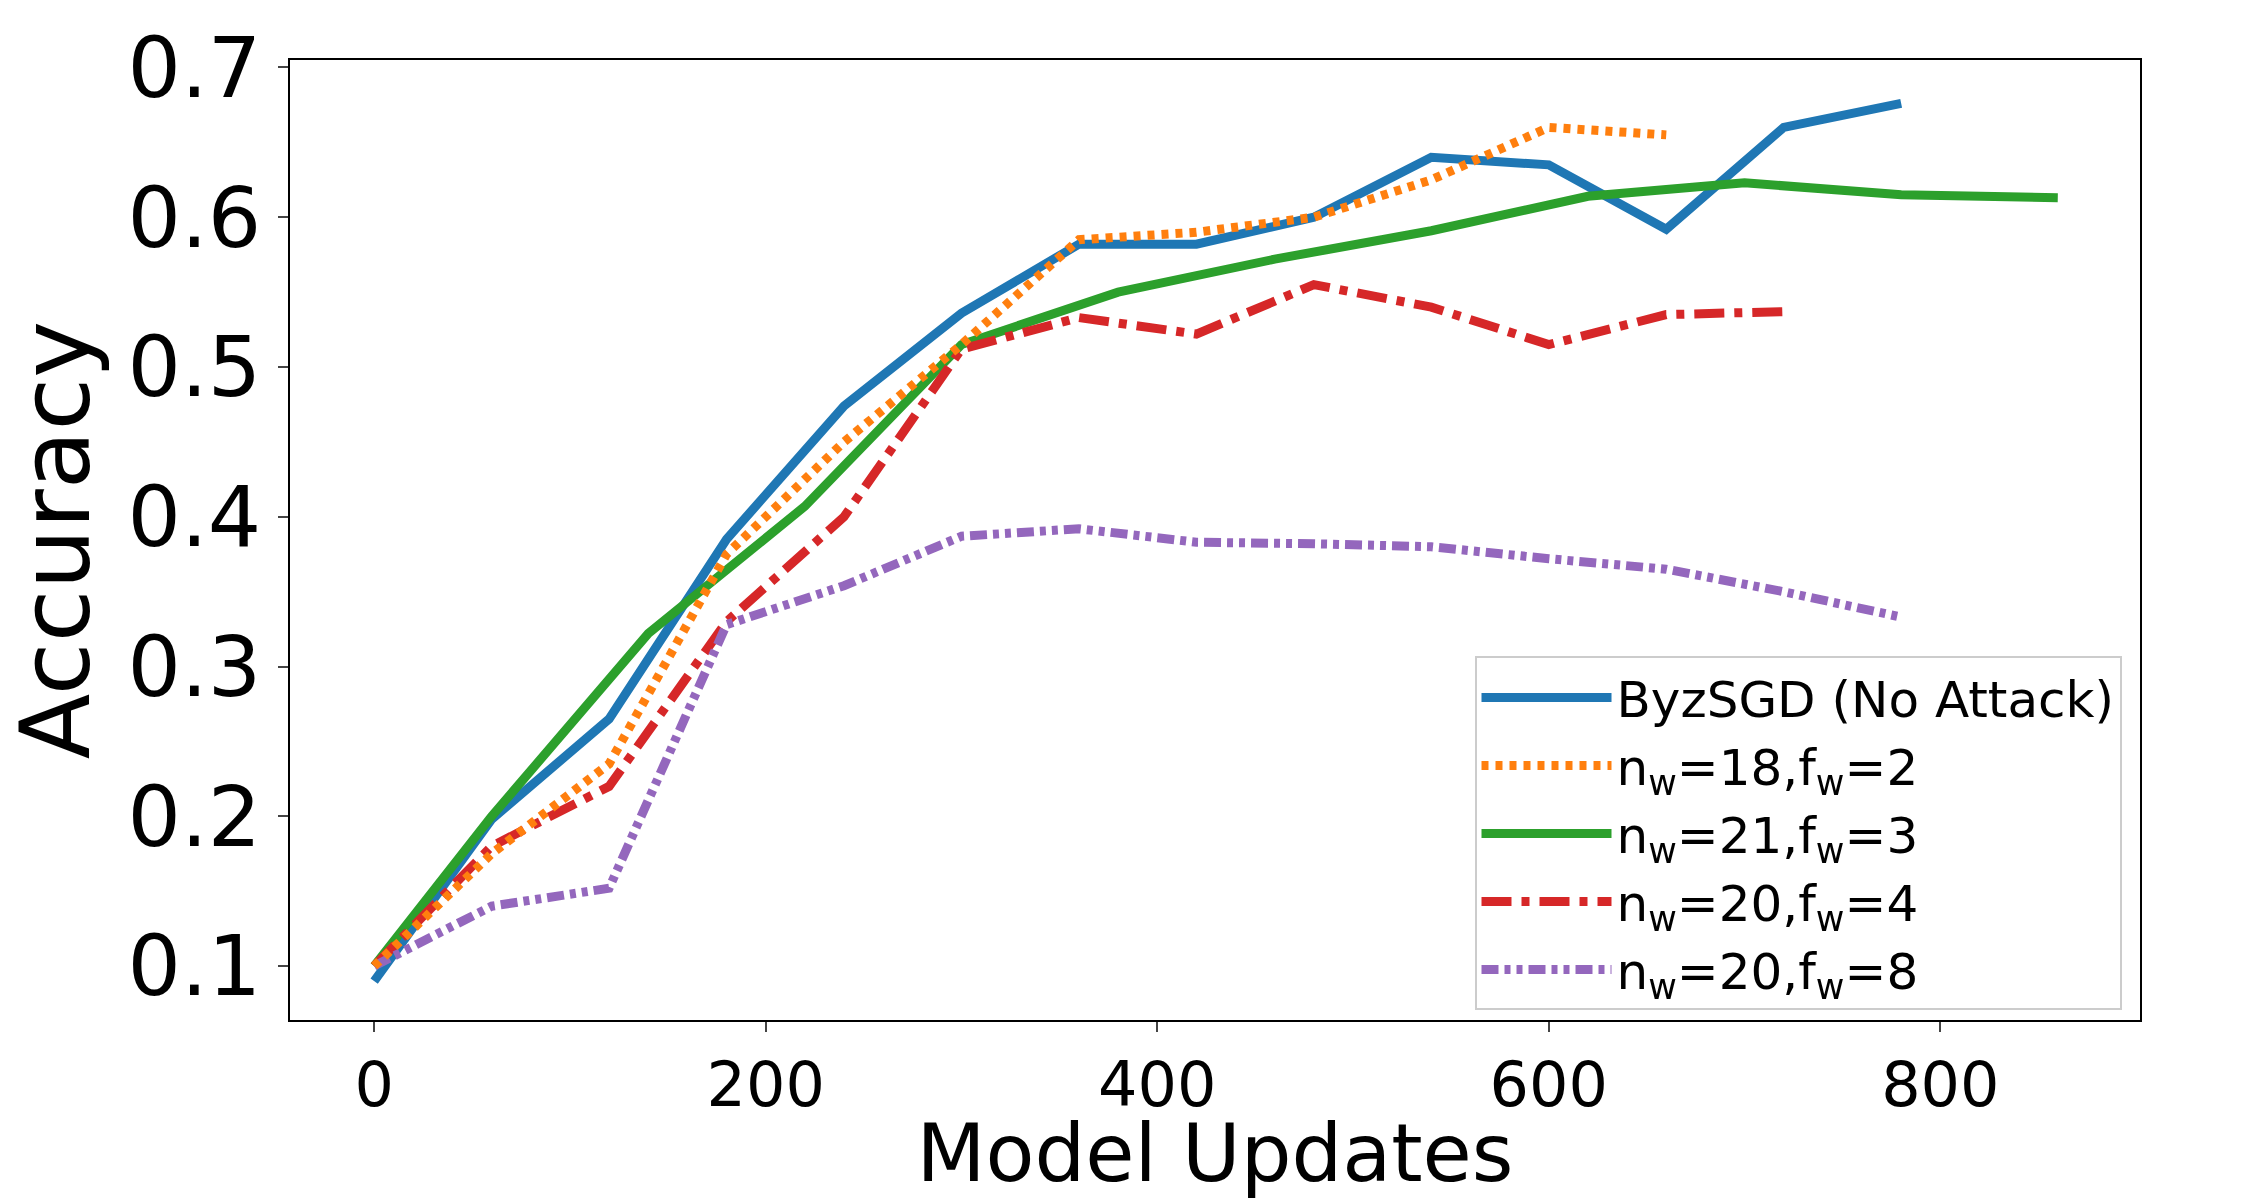 The width and height of the screenshot is (2250, 1200). What do you see at coordinates (194, 666) in the screenshot?
I see `y-tick-label: 0.3` at bounding box center [194, 666].